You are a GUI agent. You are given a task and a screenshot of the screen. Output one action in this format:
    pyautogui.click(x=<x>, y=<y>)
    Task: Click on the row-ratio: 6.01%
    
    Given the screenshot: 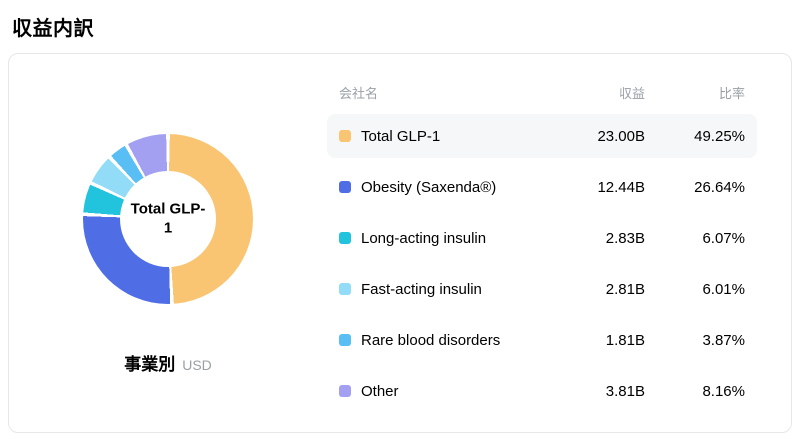 What is the action you would take?
    pyautogui.click(x=723, y=289)
    